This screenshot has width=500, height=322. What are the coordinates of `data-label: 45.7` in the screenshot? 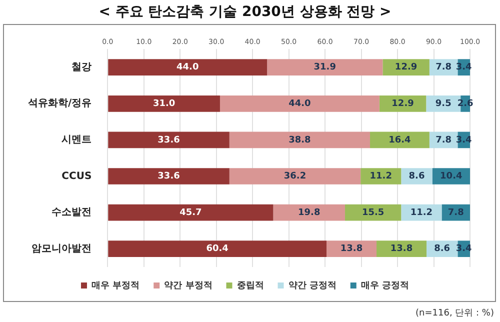 It's located at (191, 213).